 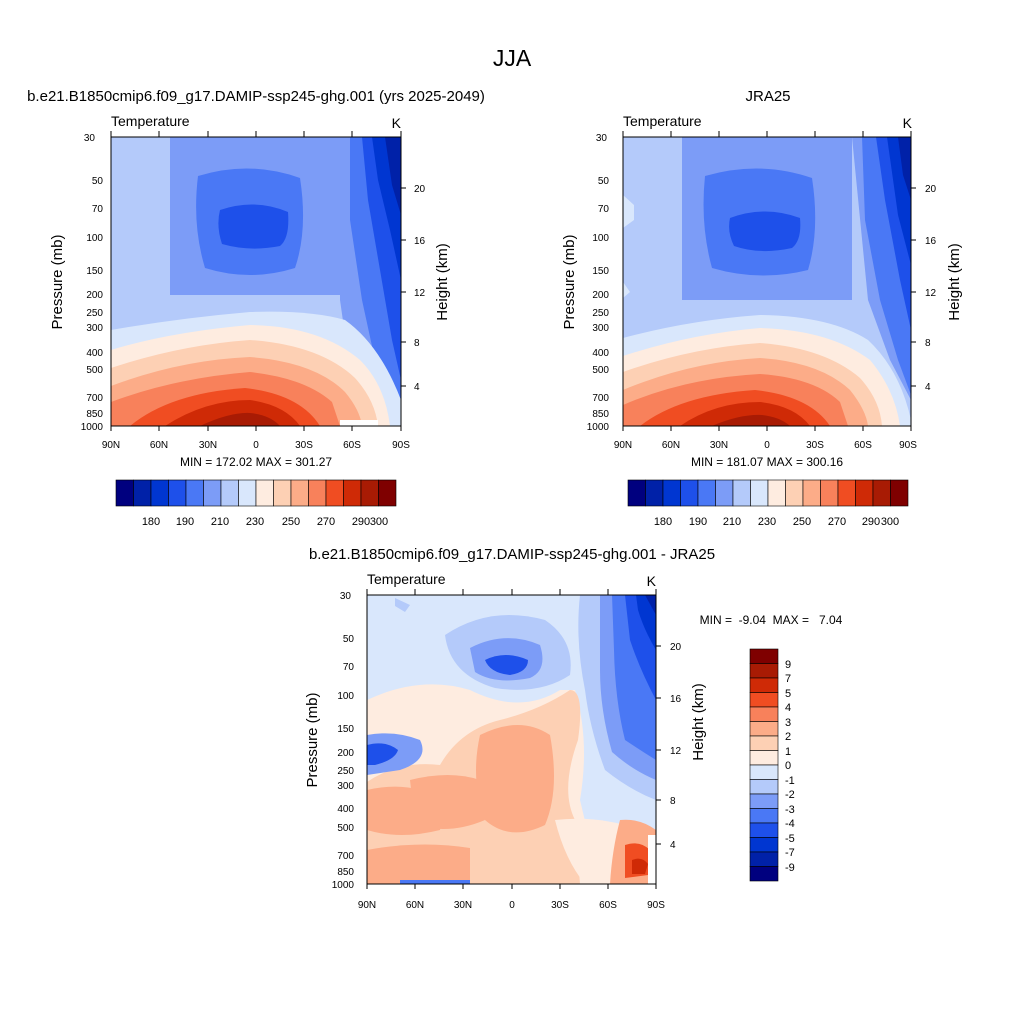 I want to click on x-tick-label: 90N, so click(x=367, y=905).